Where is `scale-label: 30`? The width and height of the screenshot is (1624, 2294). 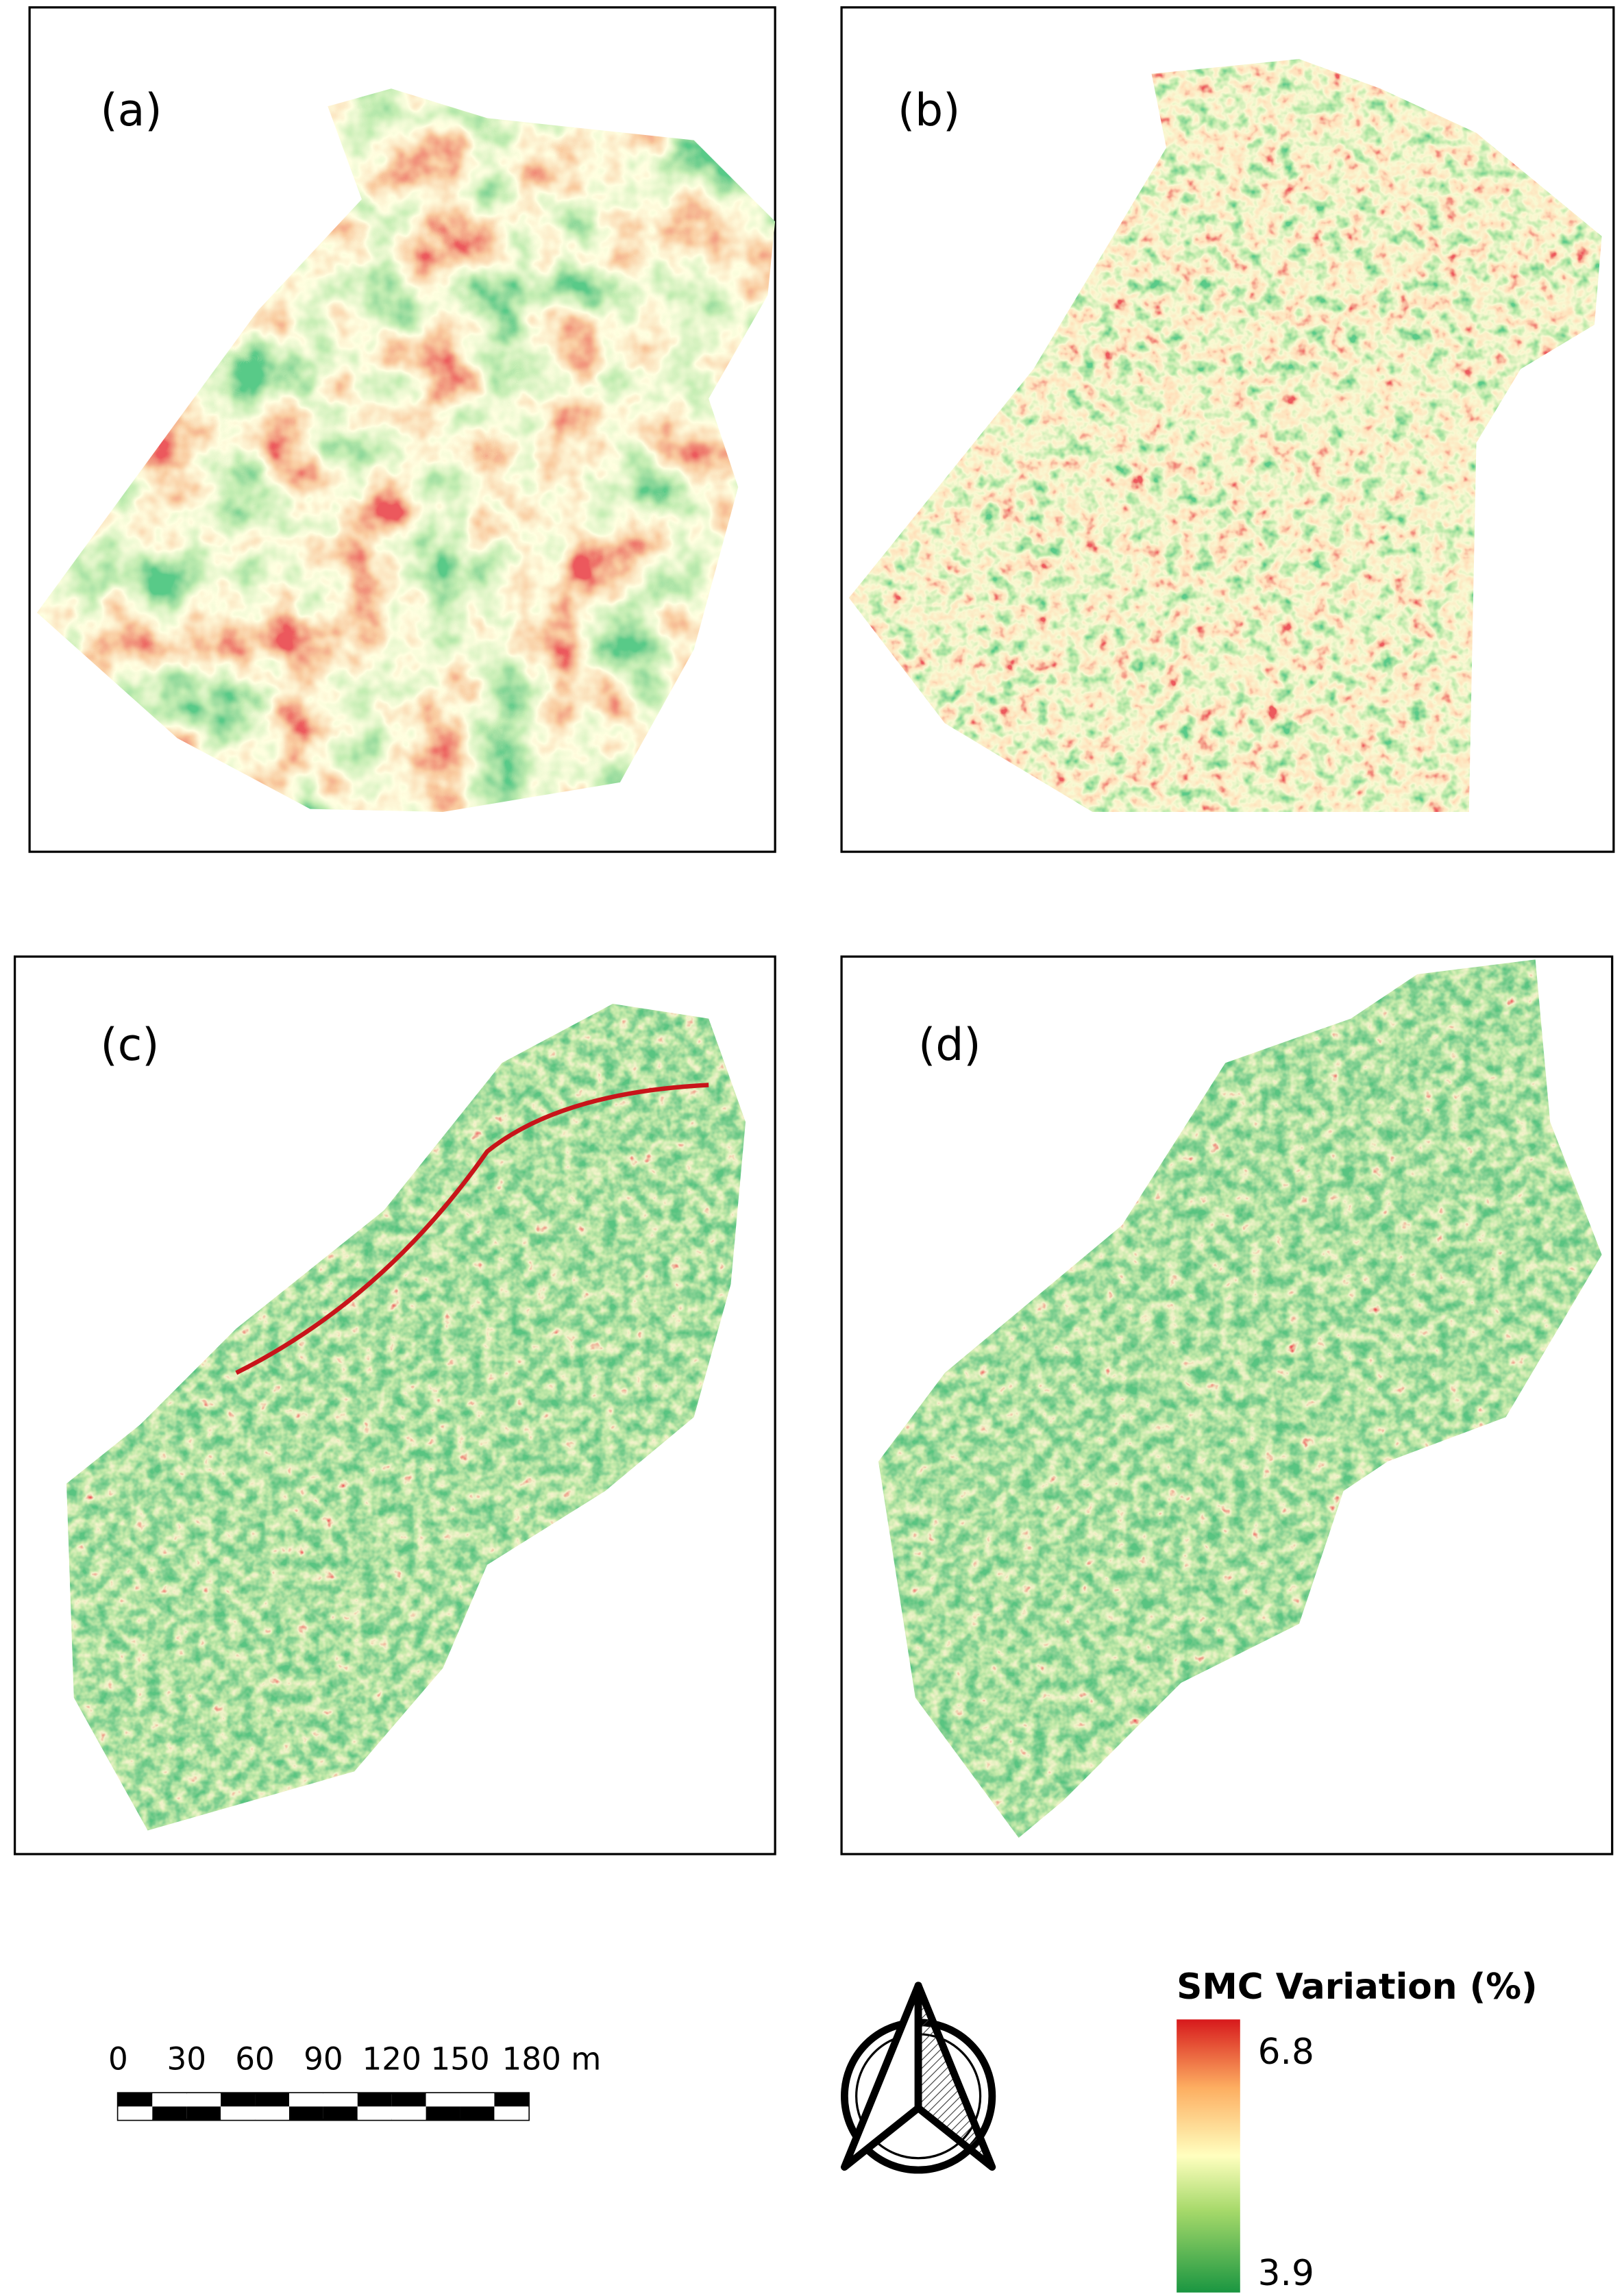
scale-label: 30 is located at coordinates (186, 2059).